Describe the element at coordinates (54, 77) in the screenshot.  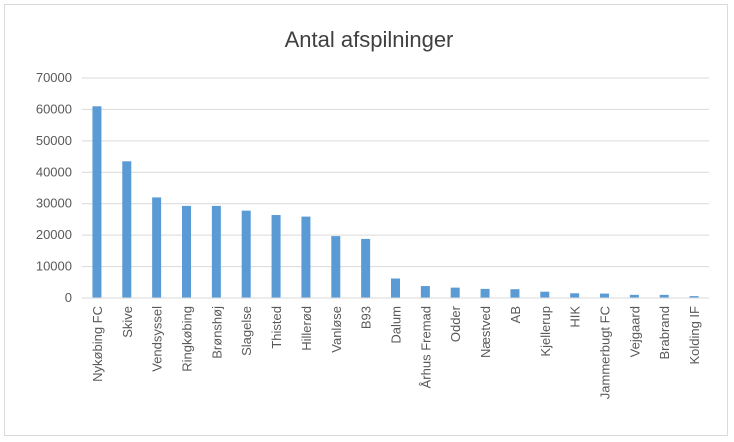
I see `y-tick-label: 70000` at that location.